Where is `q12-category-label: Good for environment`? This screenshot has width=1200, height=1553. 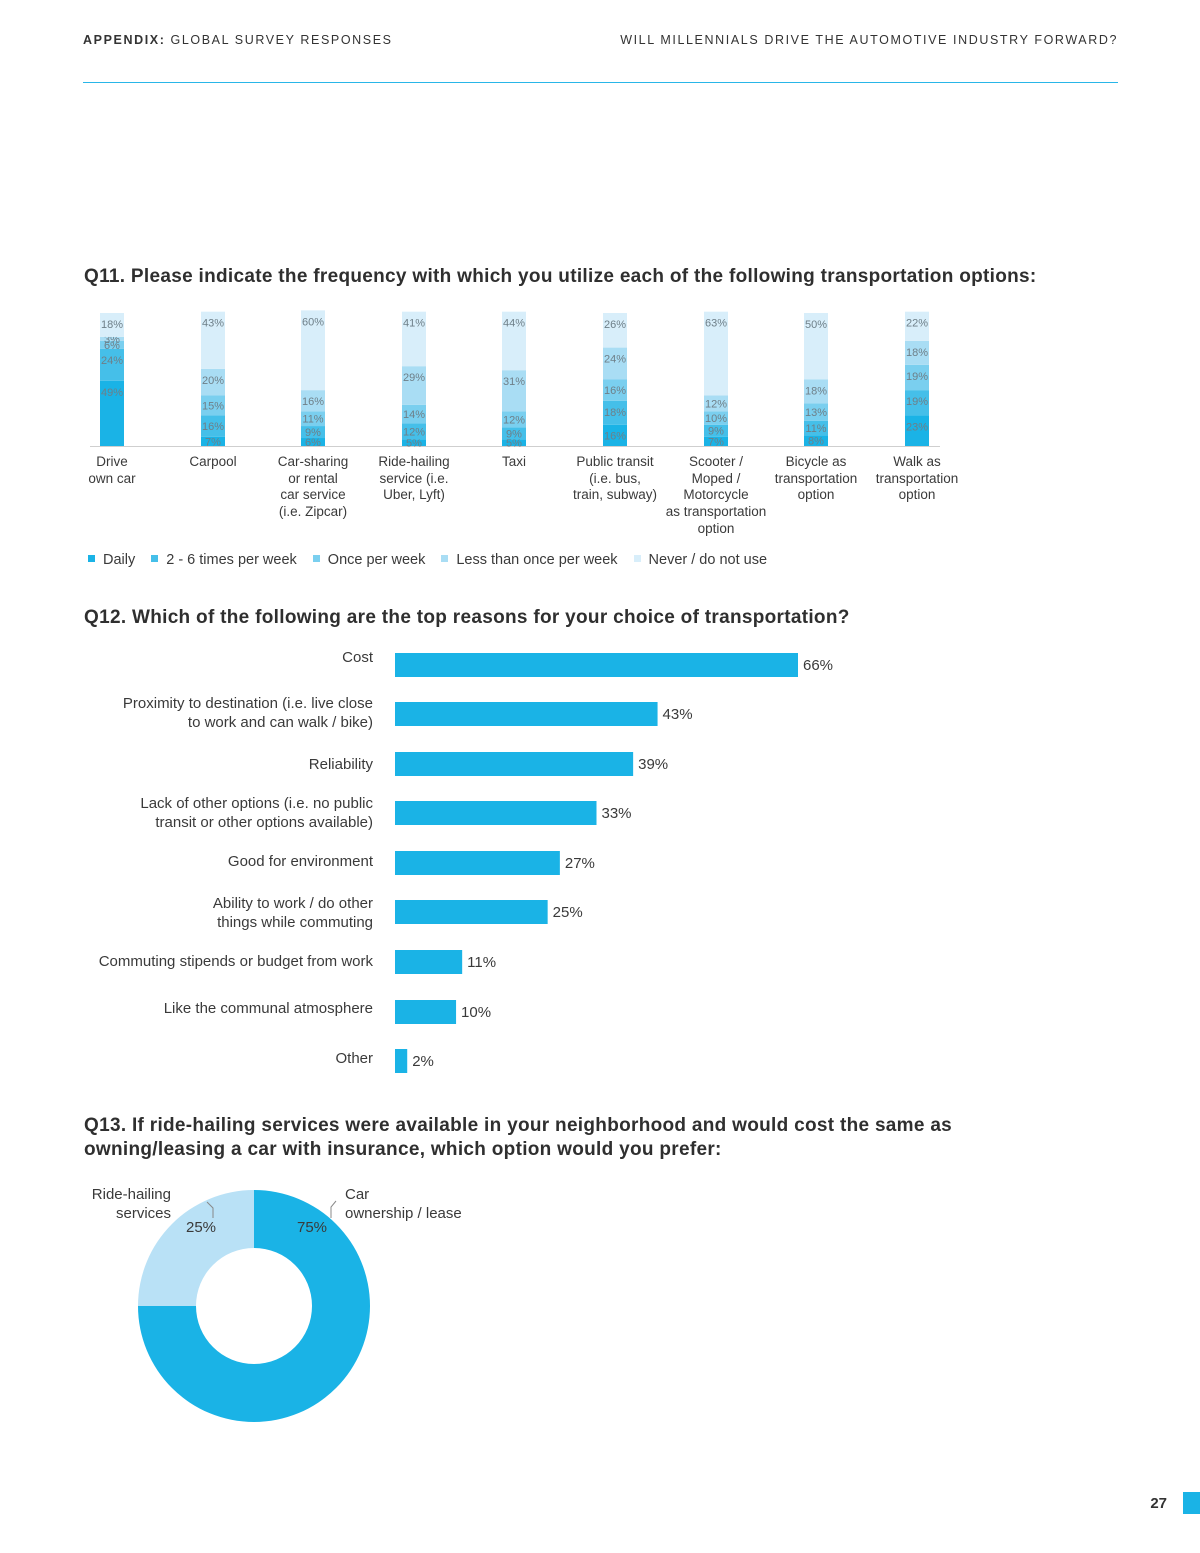
q12-category-label: Good for environment is located at coordinates (300, 861).